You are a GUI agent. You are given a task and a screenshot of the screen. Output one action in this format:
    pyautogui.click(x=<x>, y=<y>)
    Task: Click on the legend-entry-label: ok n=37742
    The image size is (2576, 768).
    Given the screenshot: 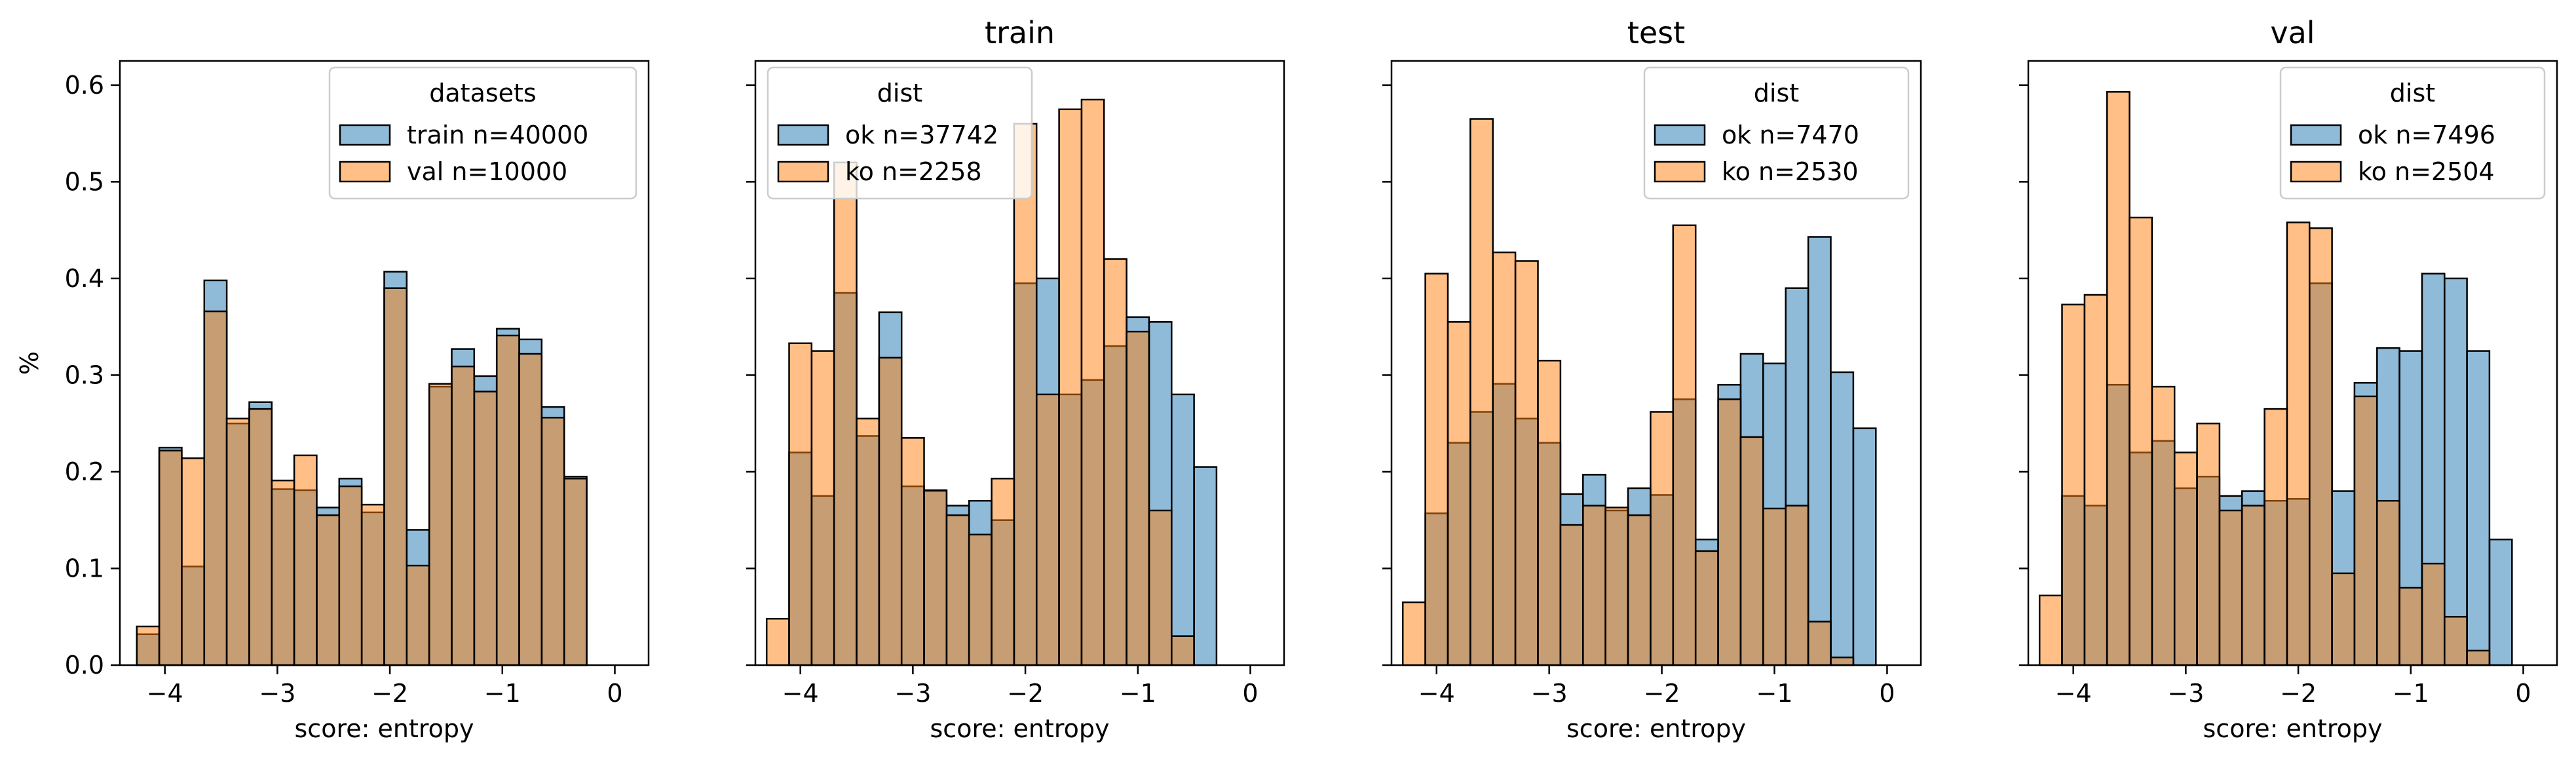 What is the action you would take?
    pyautogui.click(x=922, y=135)
    